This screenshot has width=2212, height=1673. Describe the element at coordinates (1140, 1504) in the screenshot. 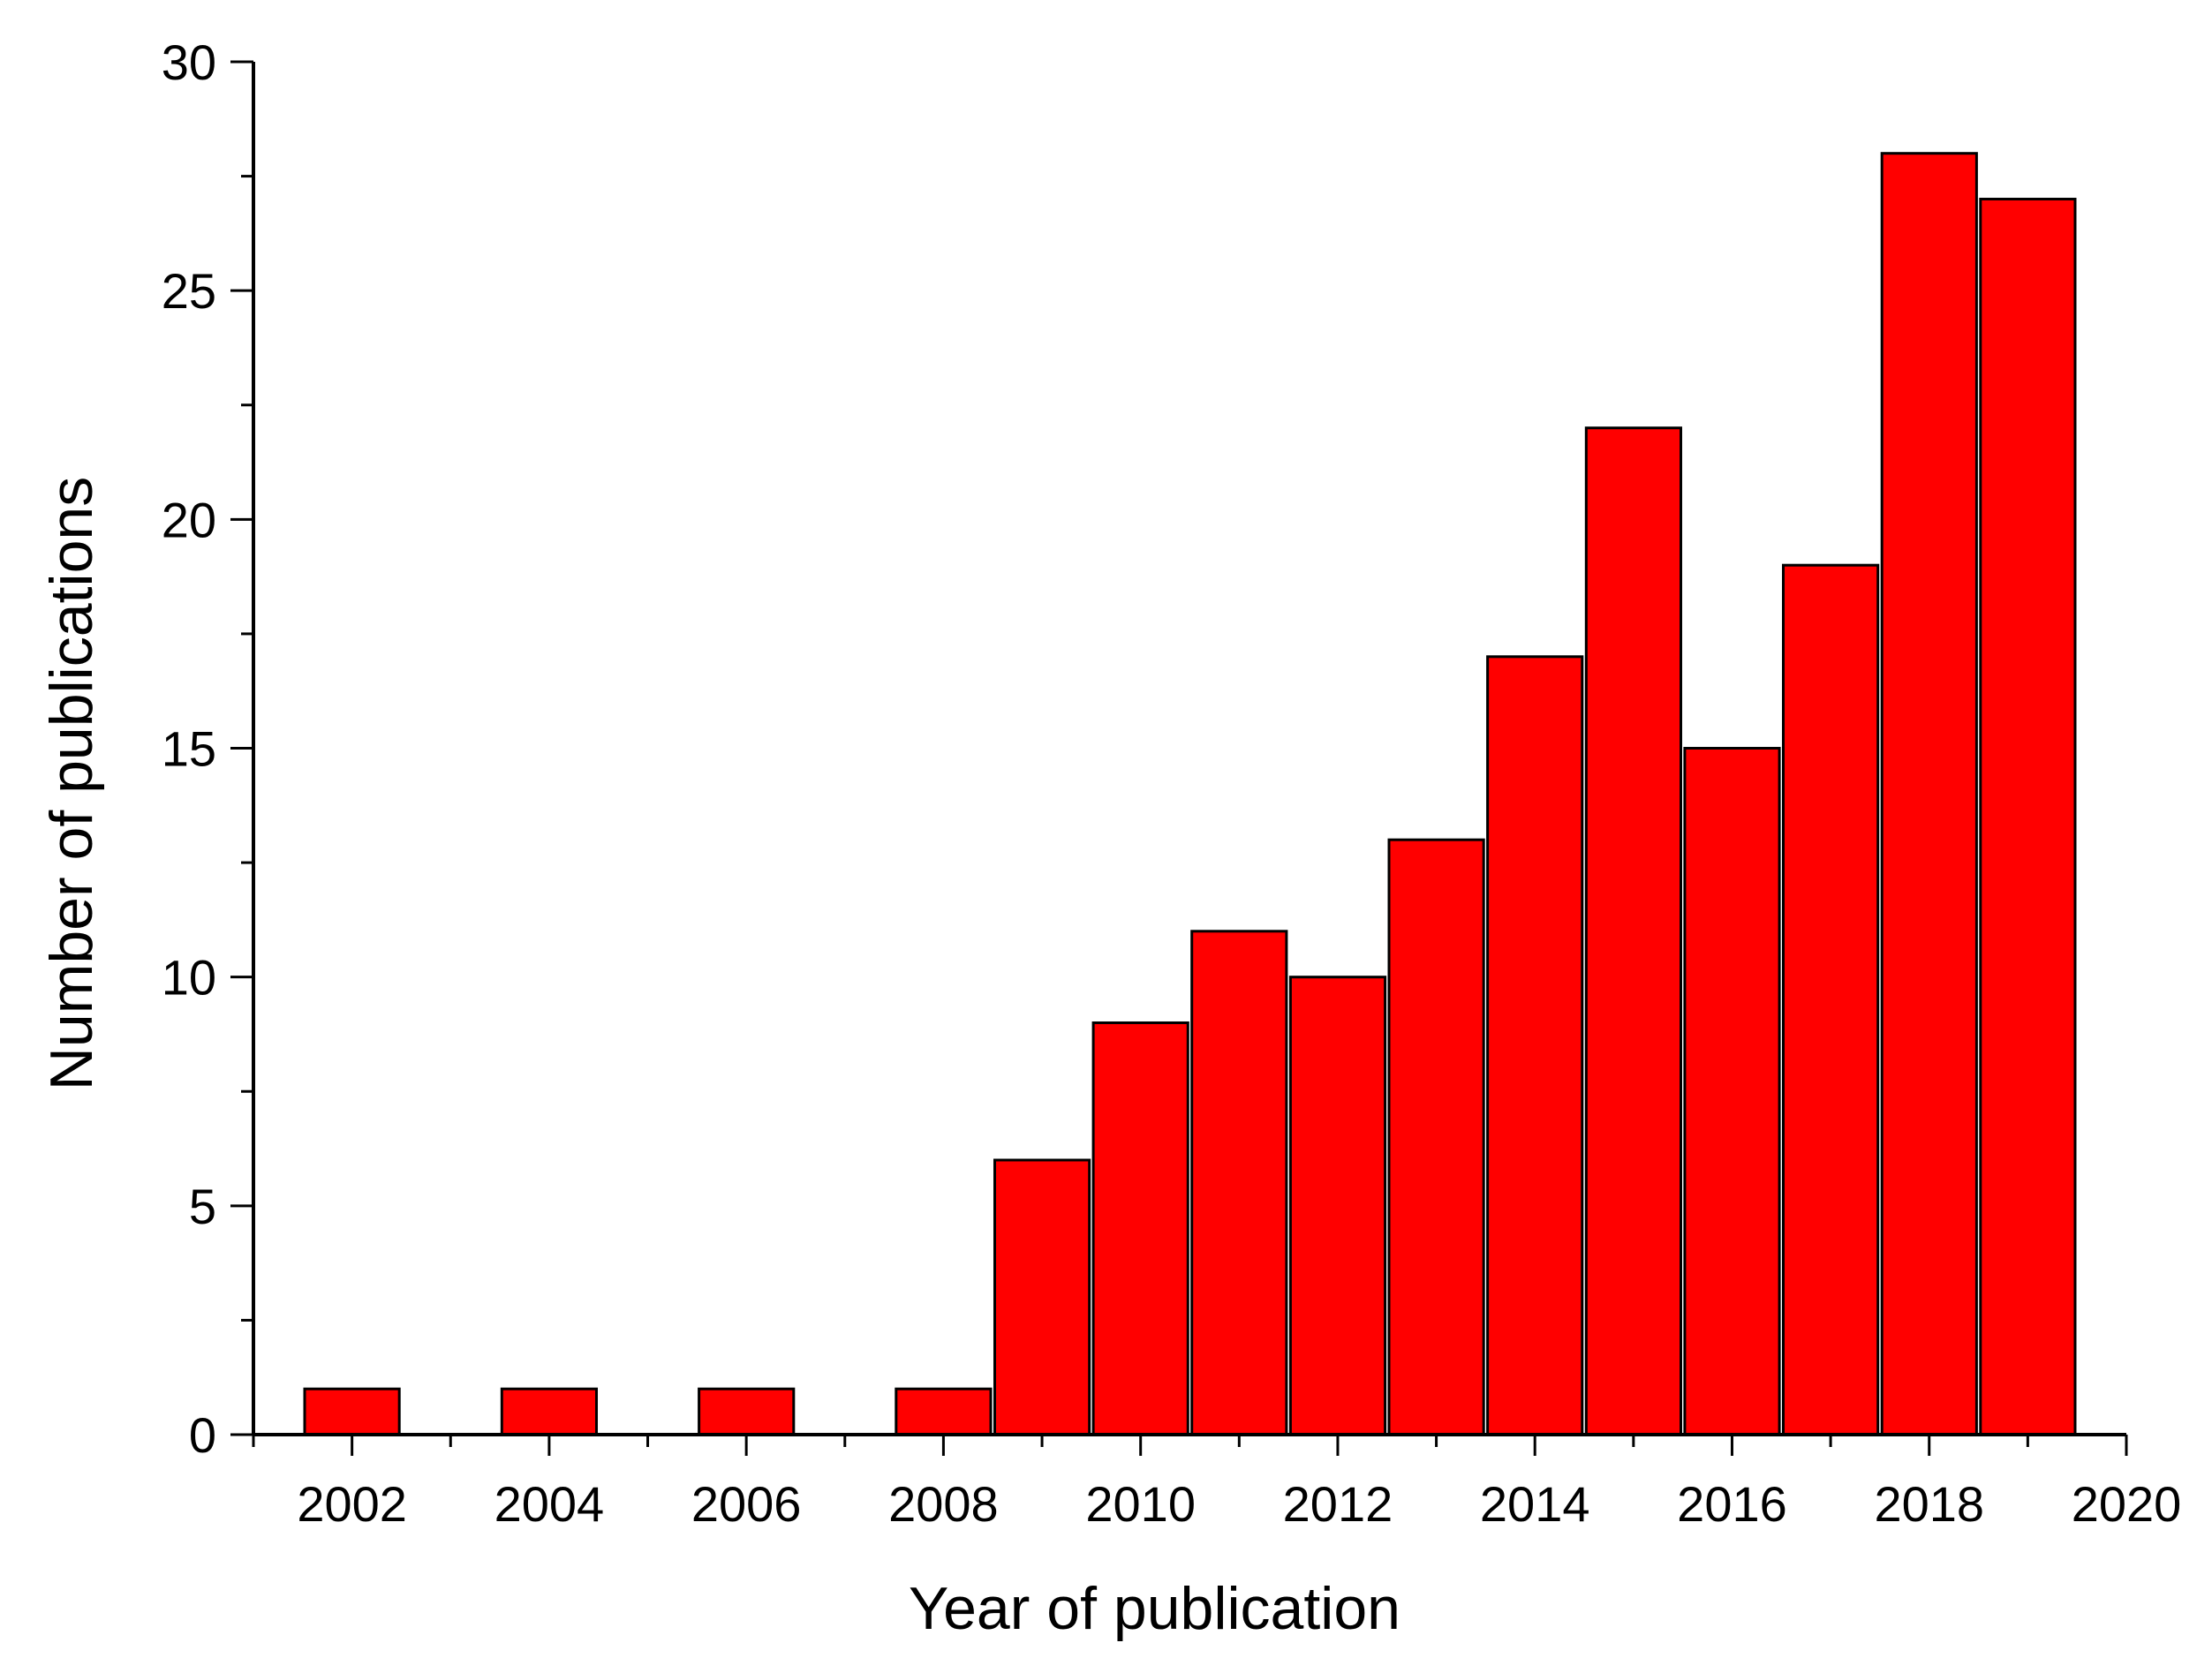

I see `x-tick-label: 2010` at that location.